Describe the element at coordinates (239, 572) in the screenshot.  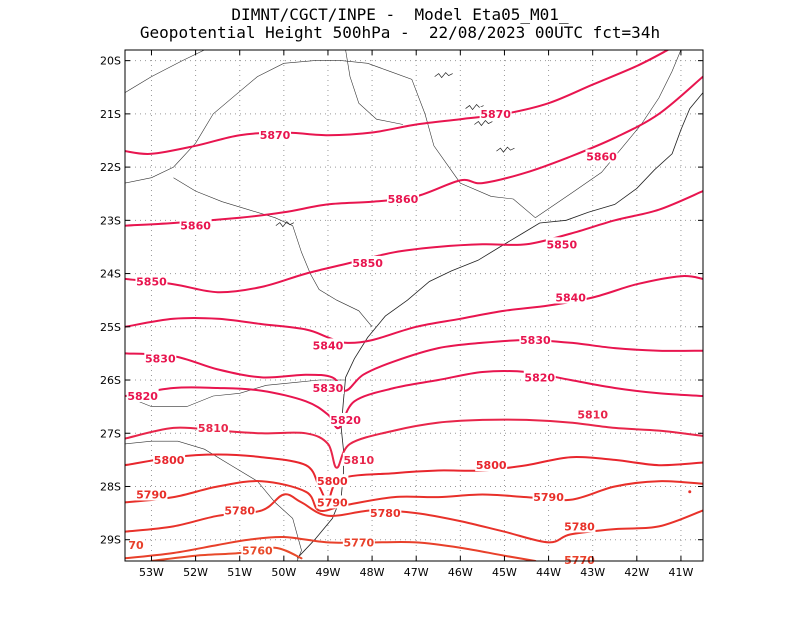
I see `x-tick-label: 51W` at that location.